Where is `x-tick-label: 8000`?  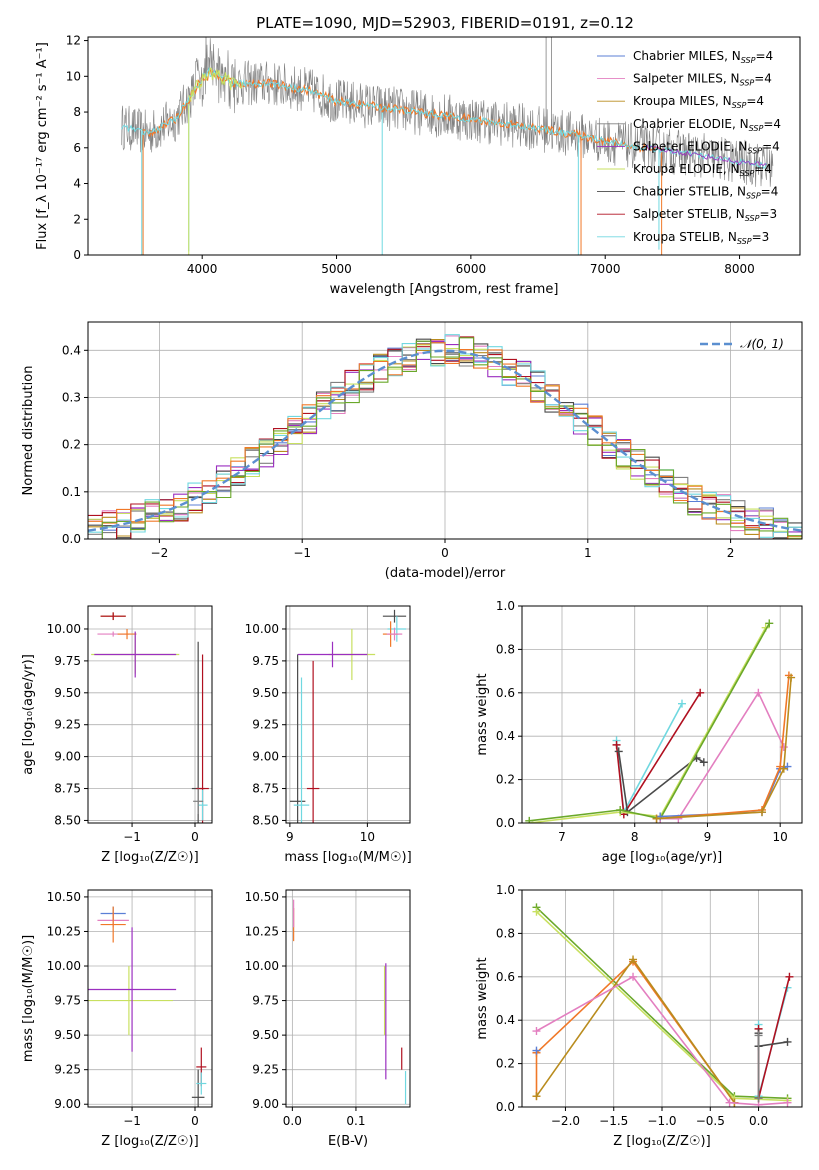
x-tick-label: 8000 is located at coordinates (739, 269).